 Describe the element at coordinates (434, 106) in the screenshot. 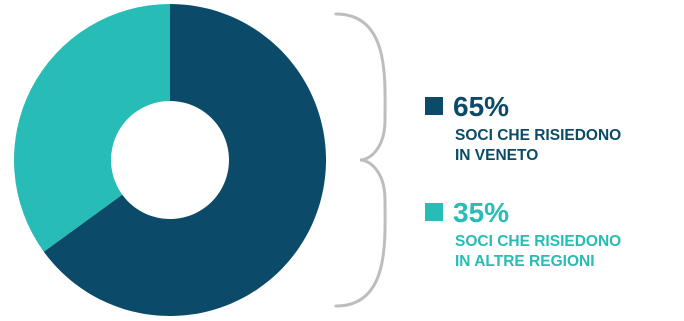

I see `legend-swatch-veneto` at that location.